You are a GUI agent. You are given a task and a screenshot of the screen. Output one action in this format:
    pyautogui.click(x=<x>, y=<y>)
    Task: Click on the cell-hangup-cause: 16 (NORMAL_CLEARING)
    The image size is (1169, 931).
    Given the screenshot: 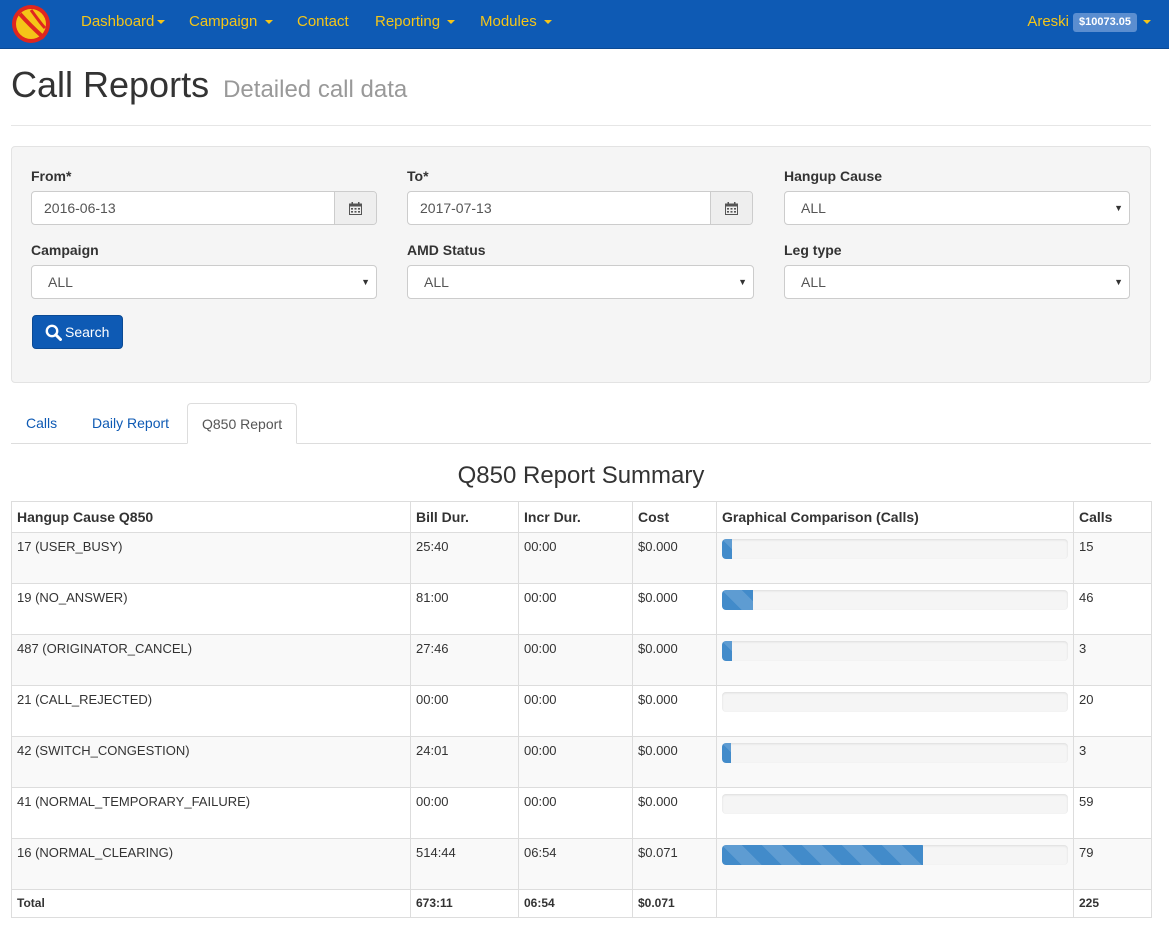 What is the action you would take?
    pyautogui.click(x=211, y=864)
    